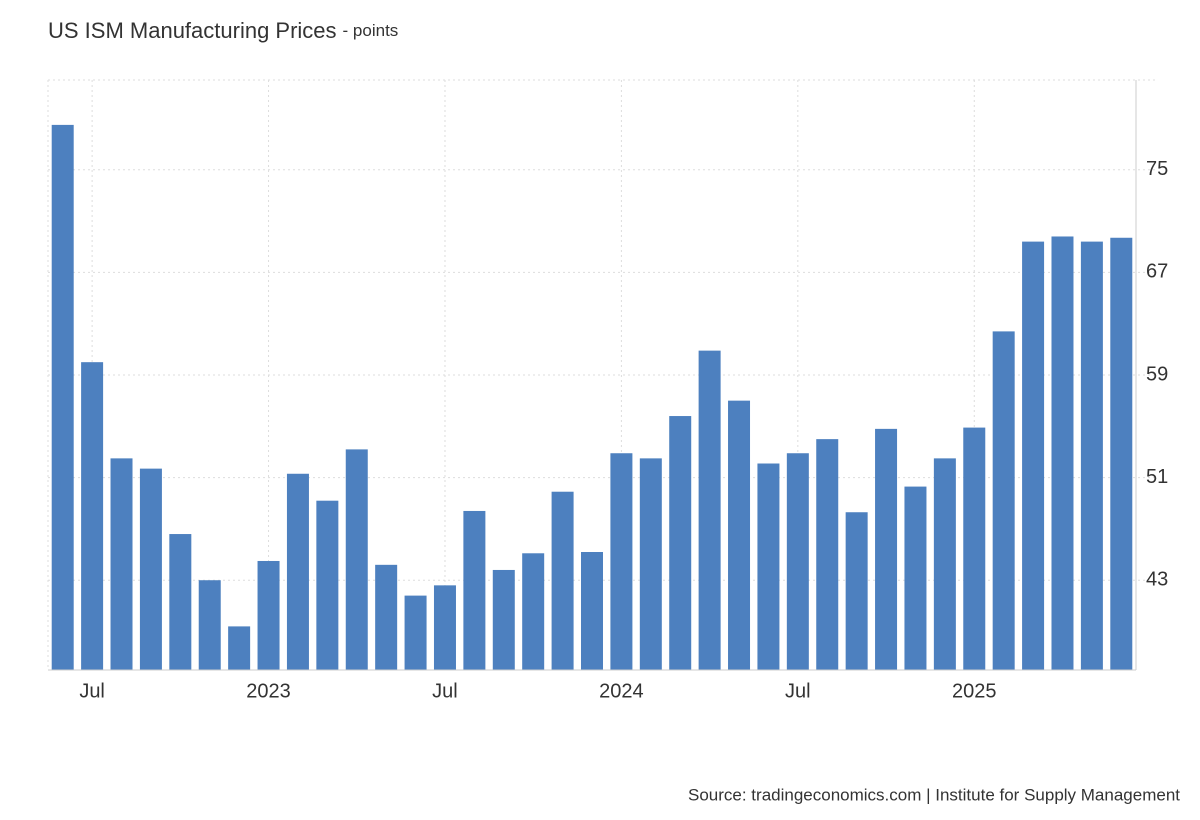 This screenshot has width=1200, height=820. I want to click on title: US ISM Manufacturing Prices, so click(192, 30).